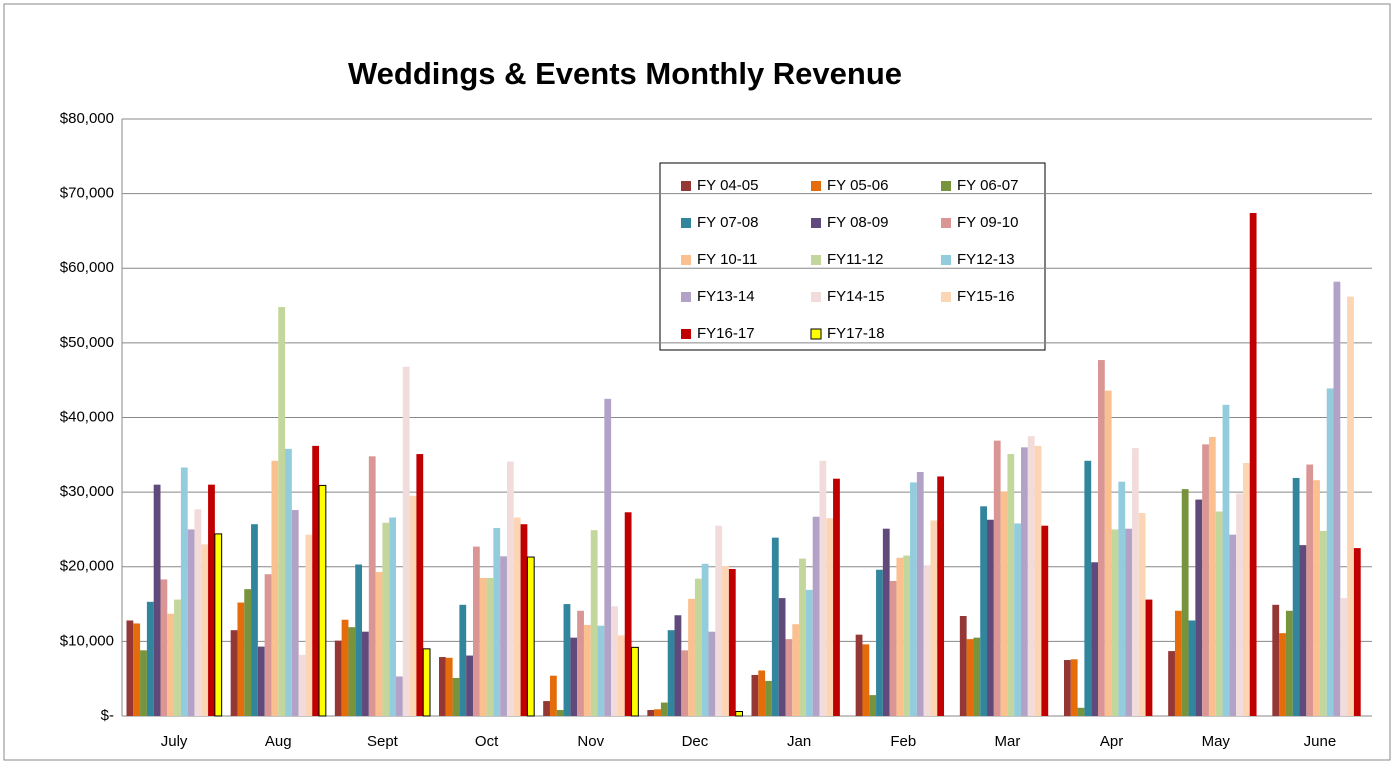  What do you see at coordinates (87, 416) in the screenshot?
I see `y-tick-label: $40,000` at bounding box center [87, 416].